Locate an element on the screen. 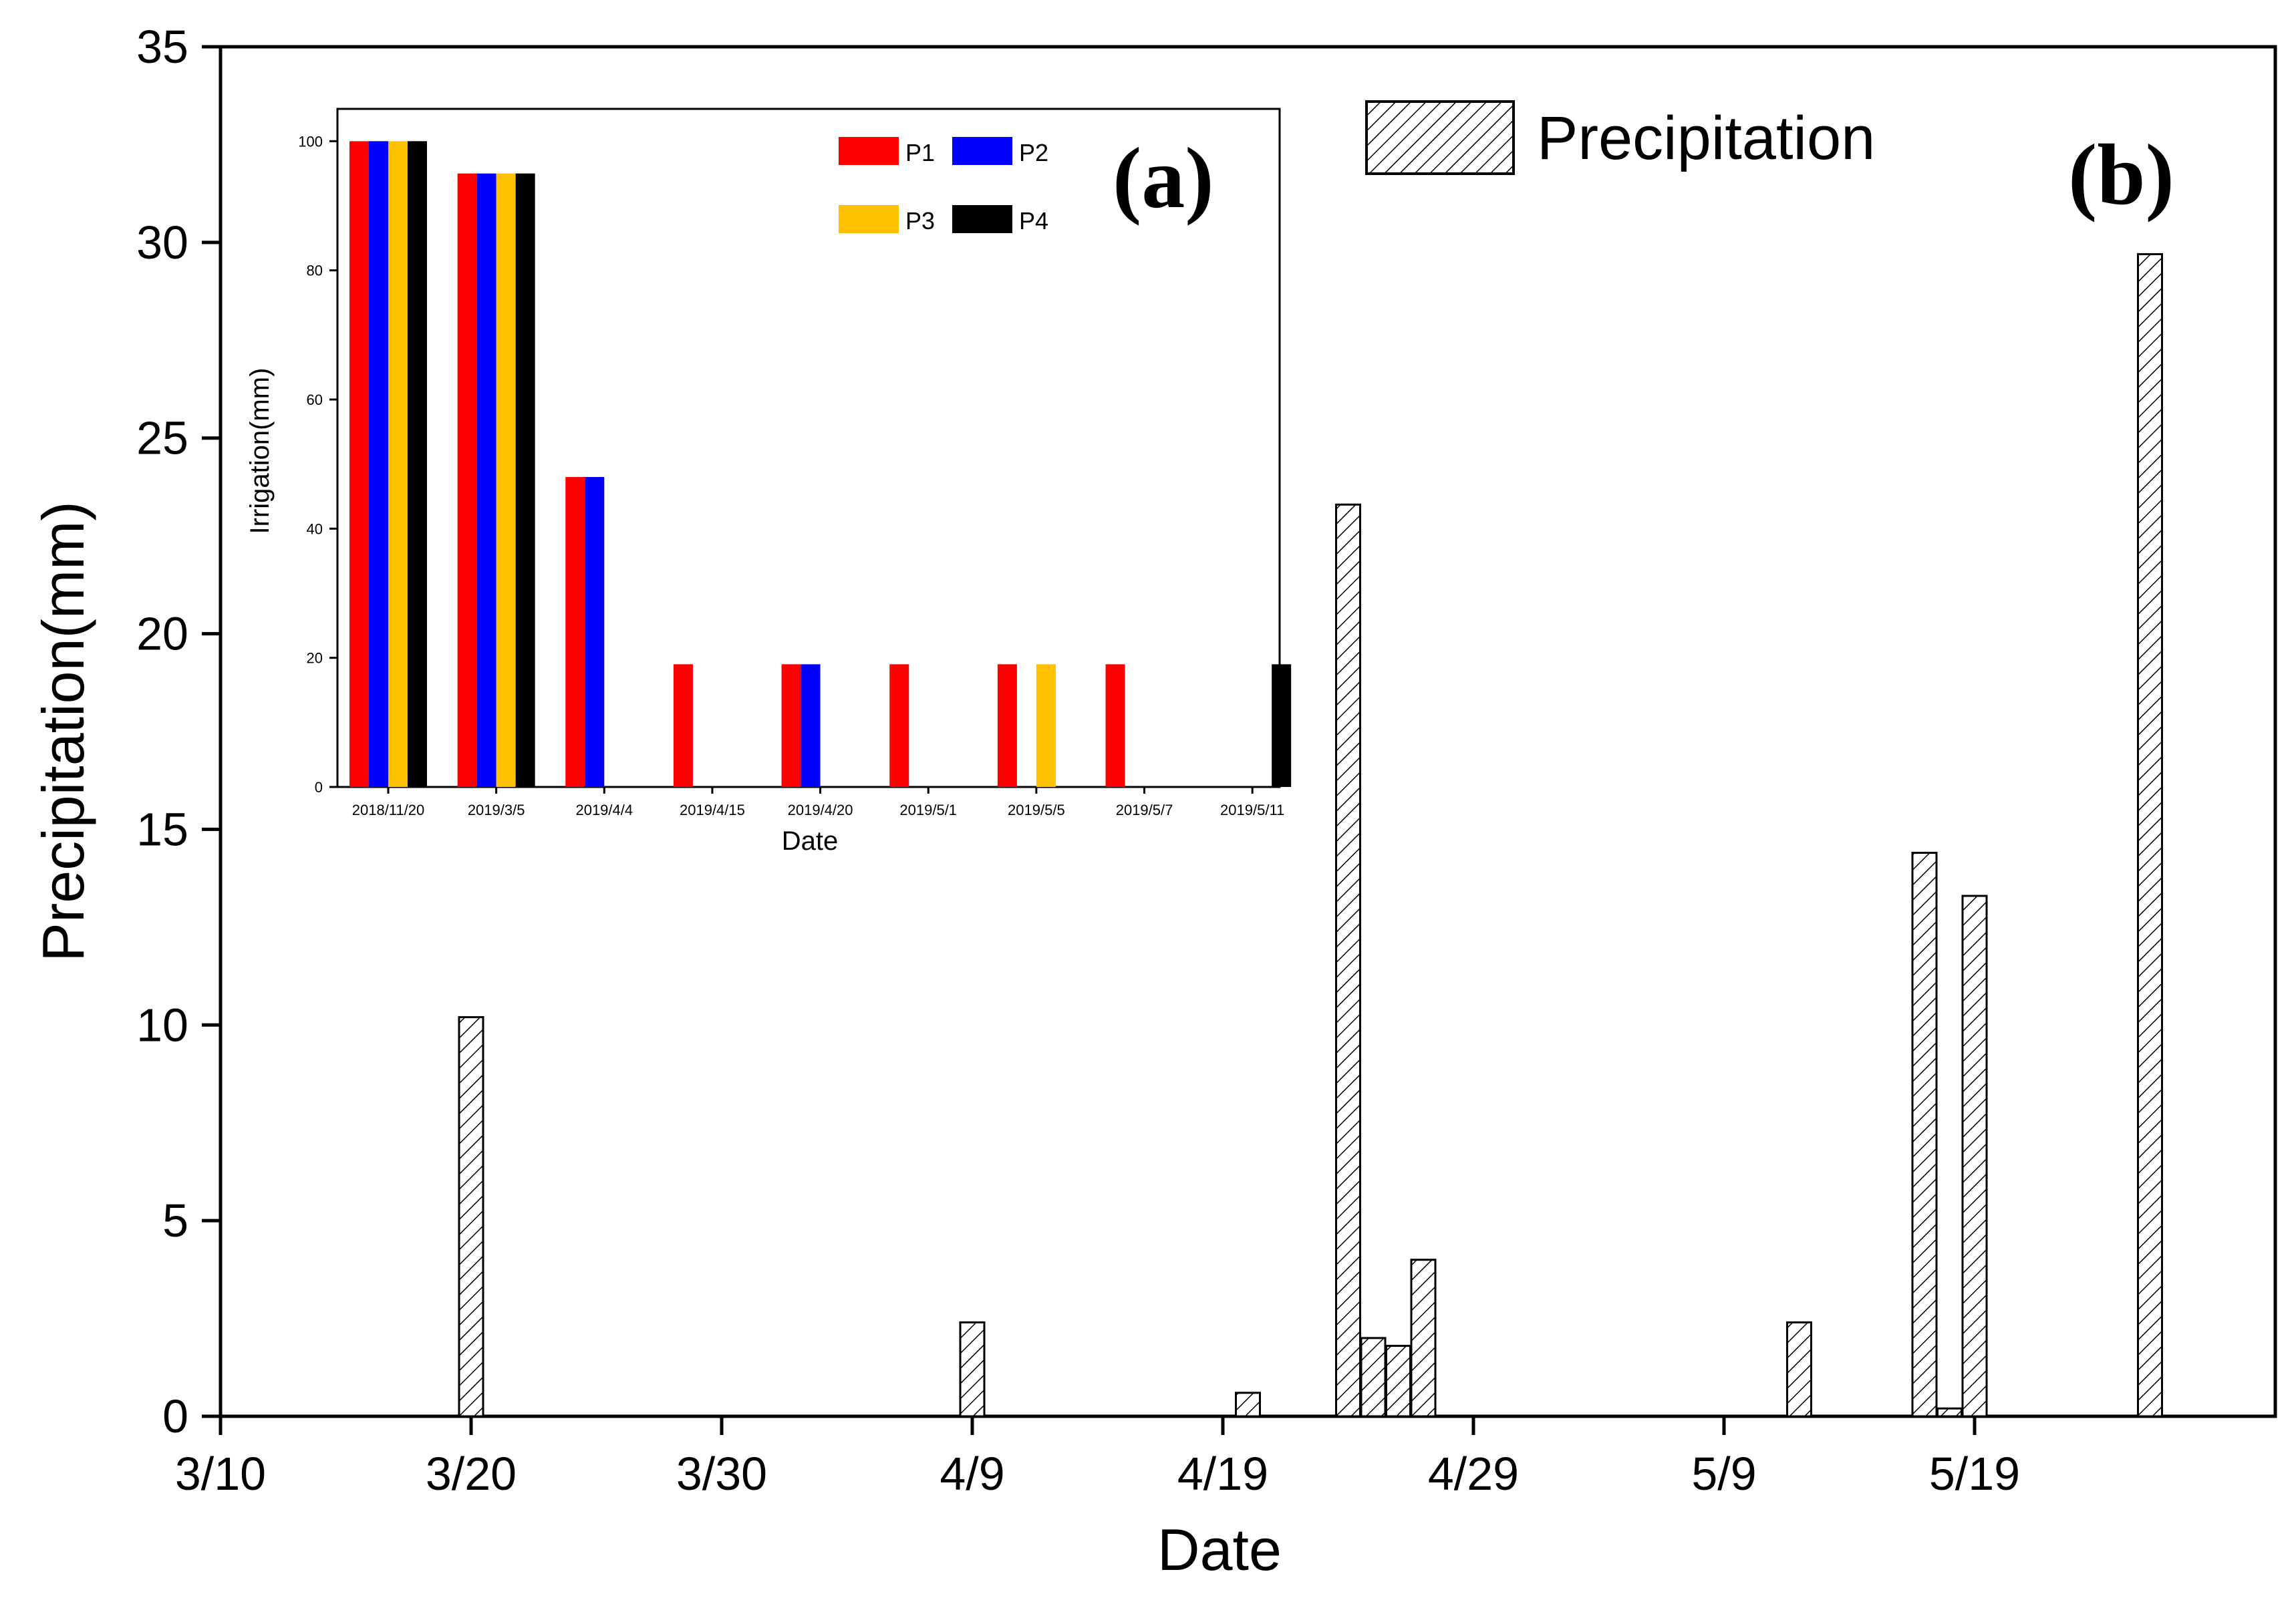 The image size is (2296, 1600). inset-x-tick-label: 2019/5/7 is located at coordinates (1144, 810).